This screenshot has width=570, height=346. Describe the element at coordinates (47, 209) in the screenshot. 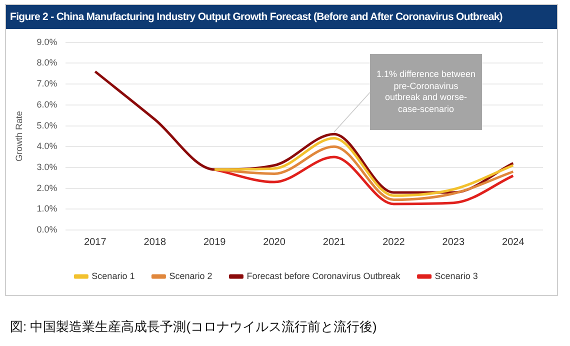

I see `y-tick-label: 1.0%` at that location.